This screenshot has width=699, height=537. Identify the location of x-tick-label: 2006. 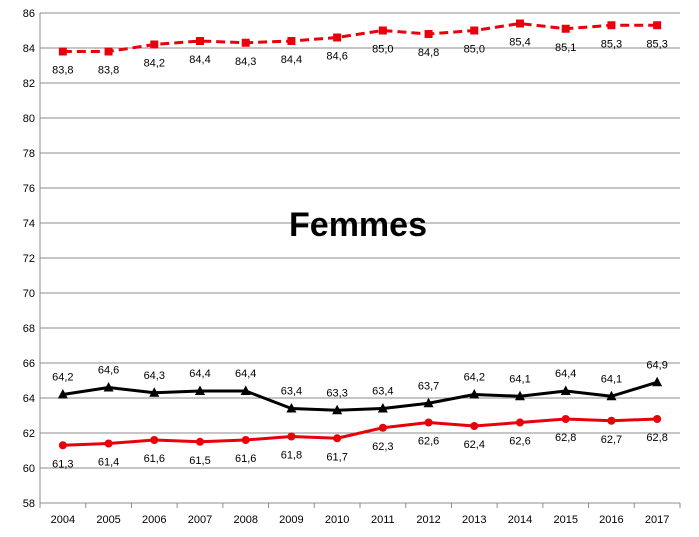
(154, 520).